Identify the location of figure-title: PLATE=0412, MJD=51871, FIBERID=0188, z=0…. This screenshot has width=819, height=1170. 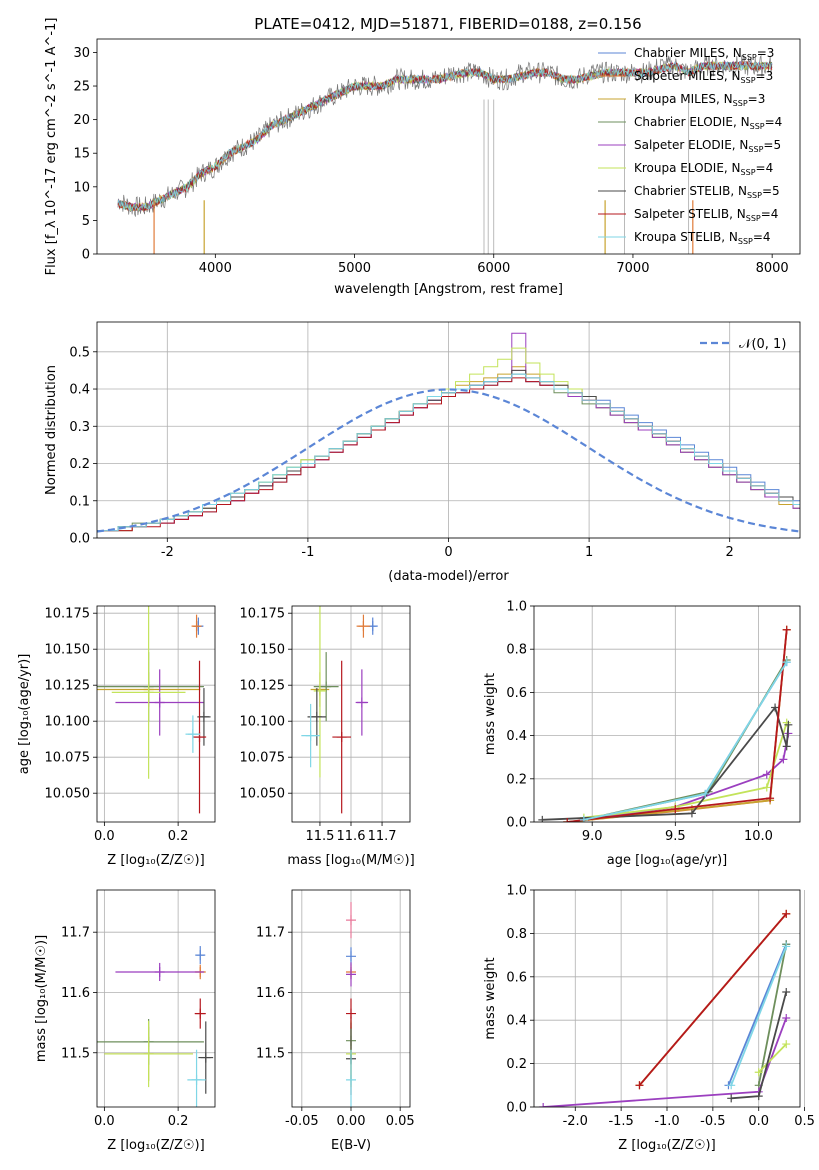
(447, 24).